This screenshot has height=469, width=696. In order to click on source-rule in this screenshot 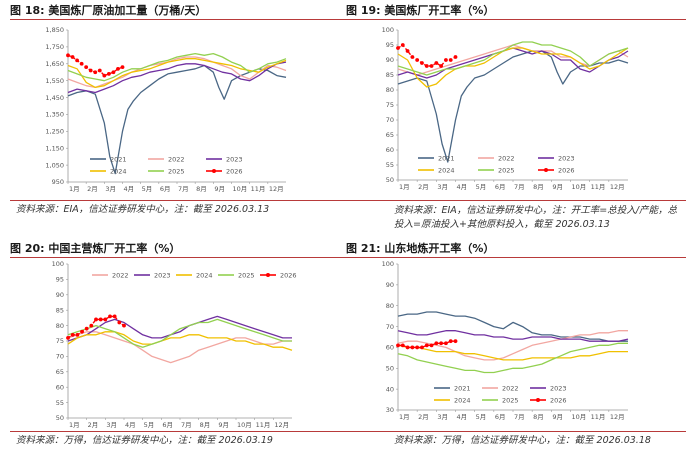, I will do `click(516, 200)`.